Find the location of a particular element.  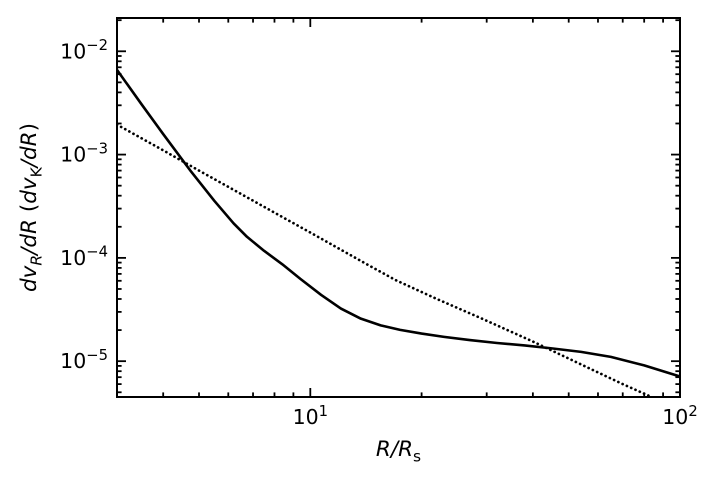

y-tick-label: 10⁻³ is located at coordinates (84, 153).